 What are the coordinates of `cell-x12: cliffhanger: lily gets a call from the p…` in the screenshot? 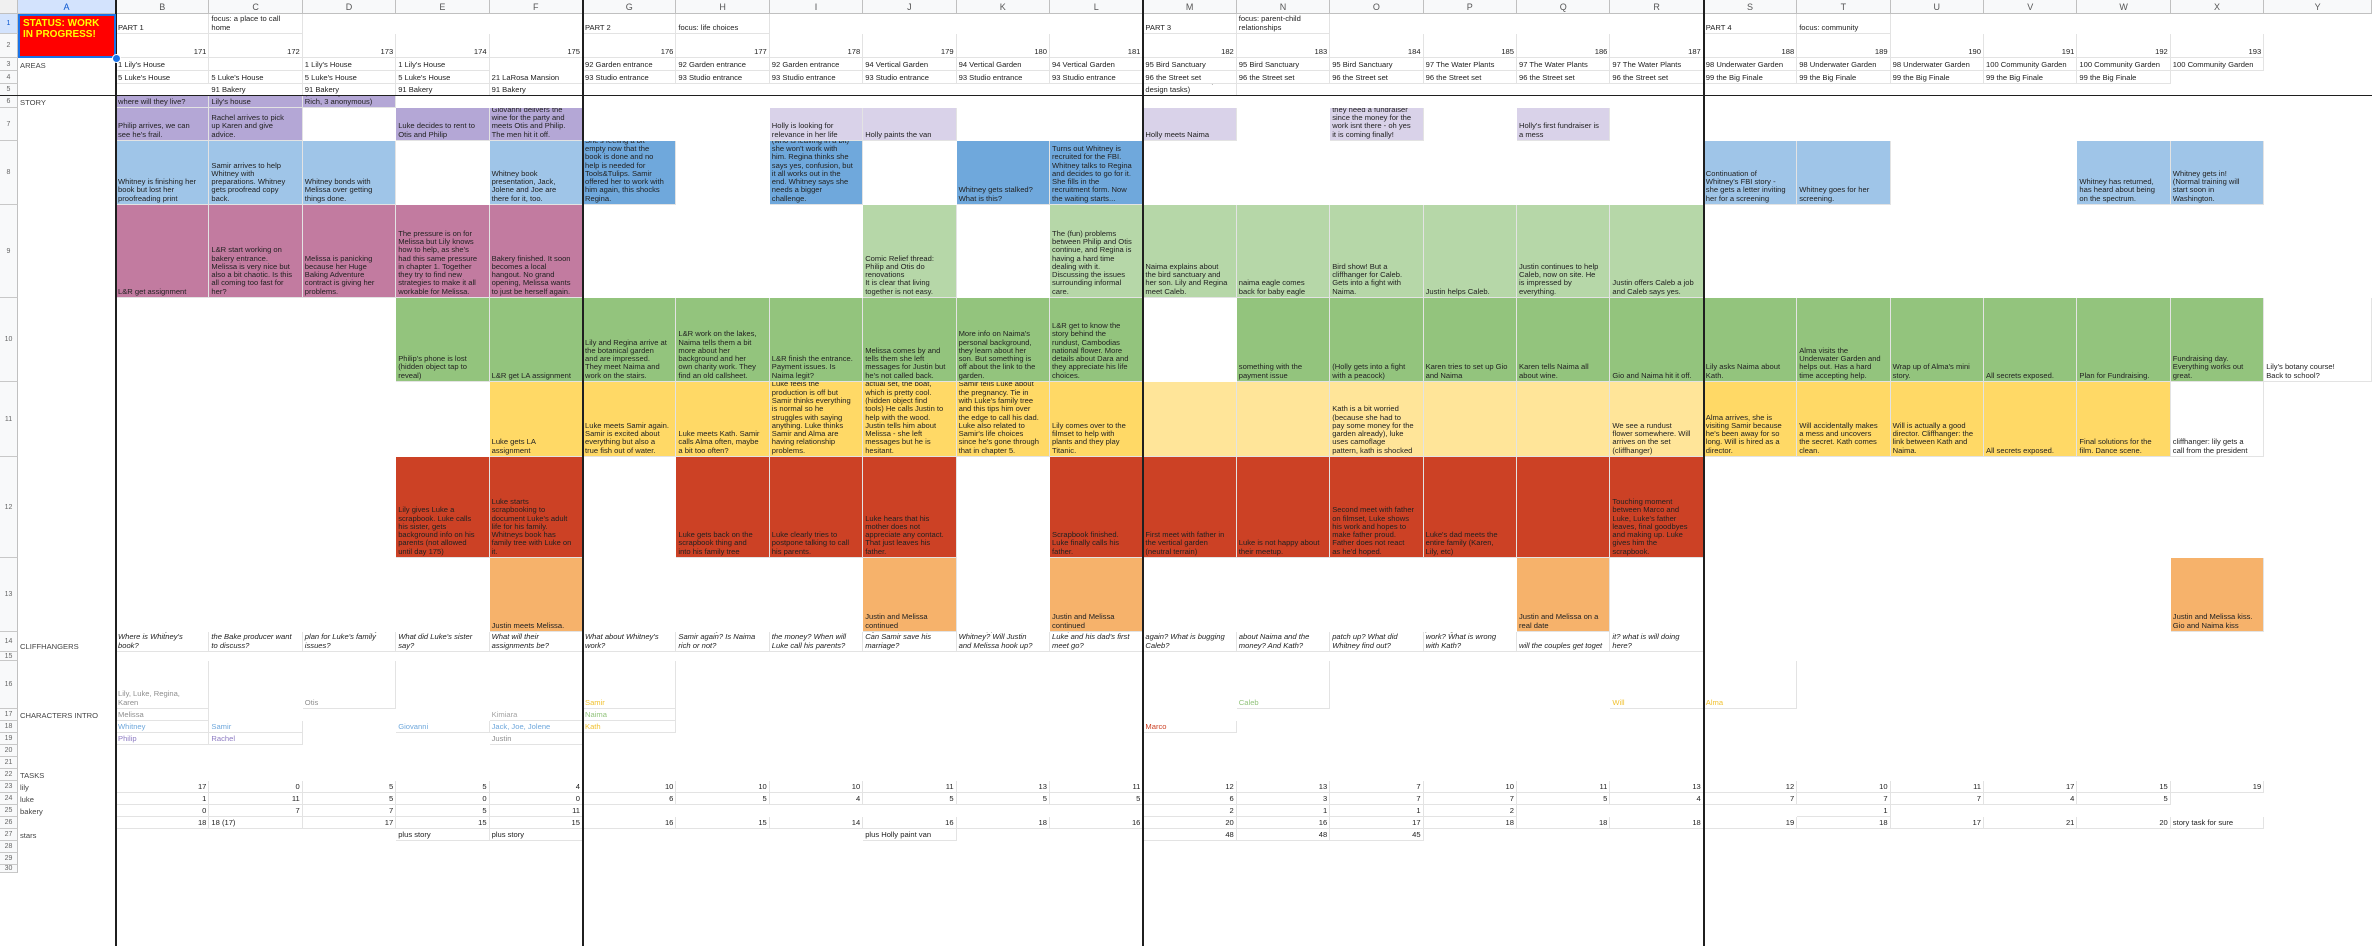 It's located at (2217, 419).